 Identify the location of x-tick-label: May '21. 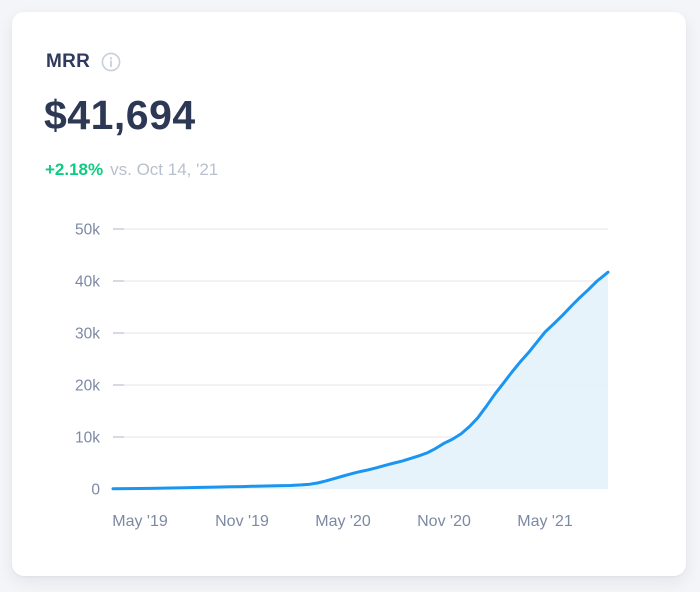
(545, 521).